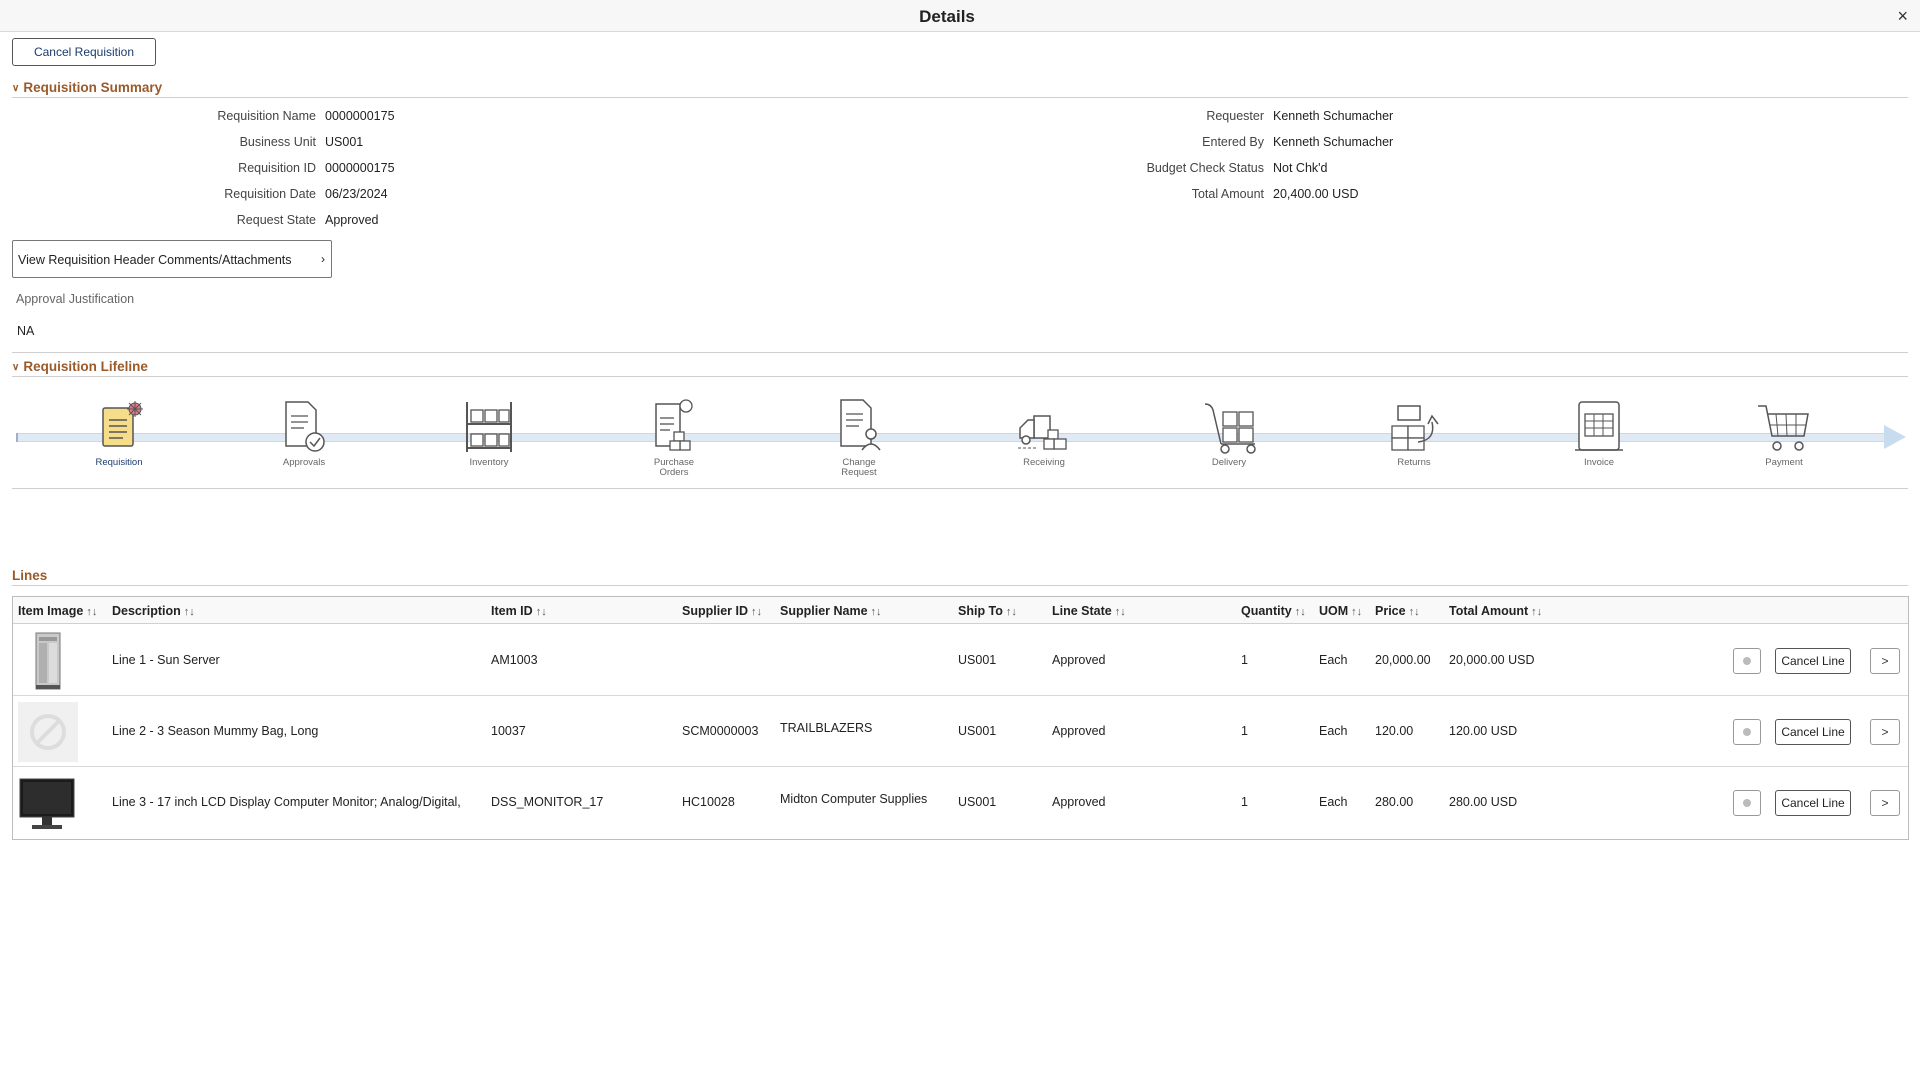 The width and height of the screenshot is (1920, 1080). Describe the element at coordinates (1334, 611) in the screenshot. I see `column-label: UOM` at that location.